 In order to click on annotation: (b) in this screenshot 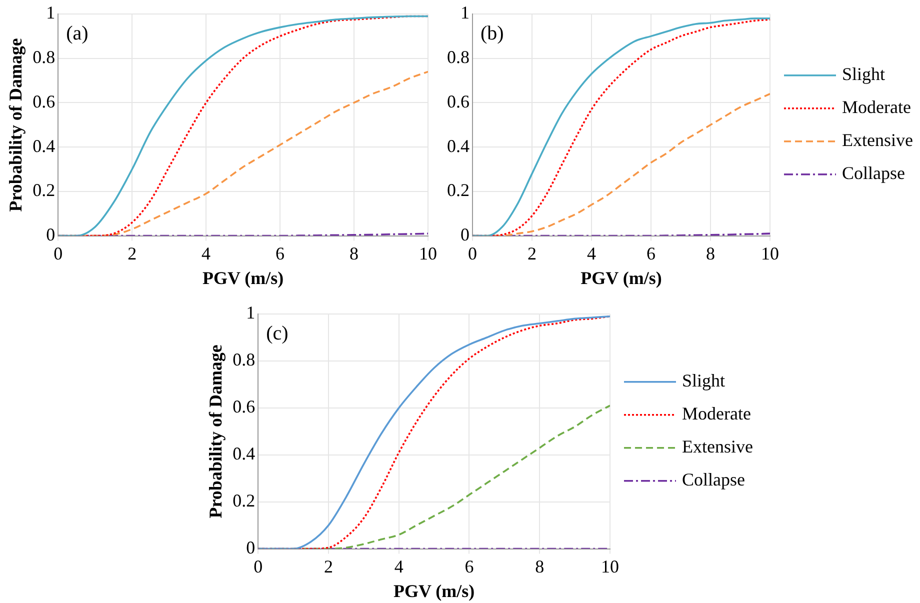, I will do `click(492, 33)`.